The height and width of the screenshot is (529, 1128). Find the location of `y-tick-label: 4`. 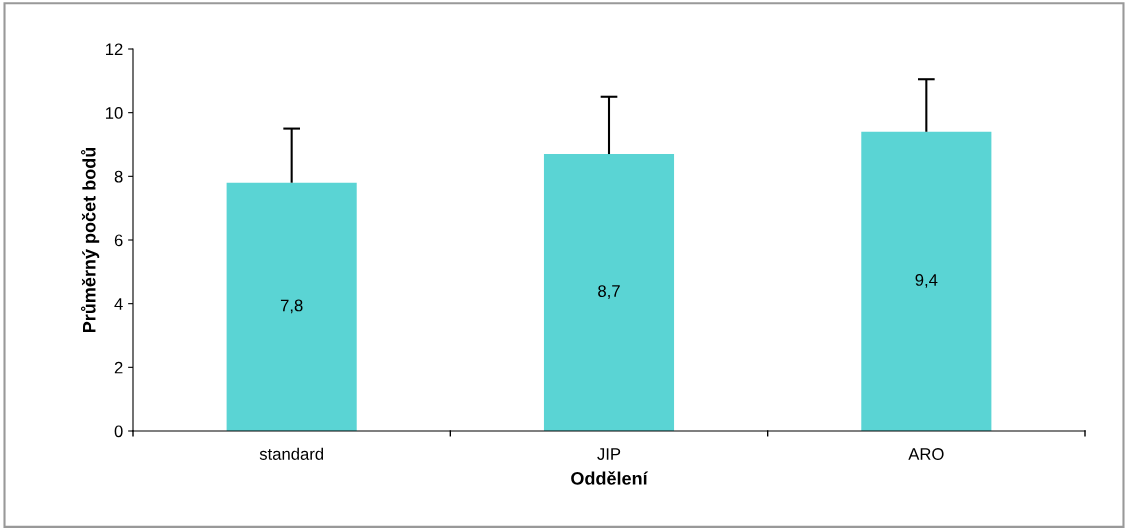

y-tick-label: 4 is located at coordinates (118, 304).